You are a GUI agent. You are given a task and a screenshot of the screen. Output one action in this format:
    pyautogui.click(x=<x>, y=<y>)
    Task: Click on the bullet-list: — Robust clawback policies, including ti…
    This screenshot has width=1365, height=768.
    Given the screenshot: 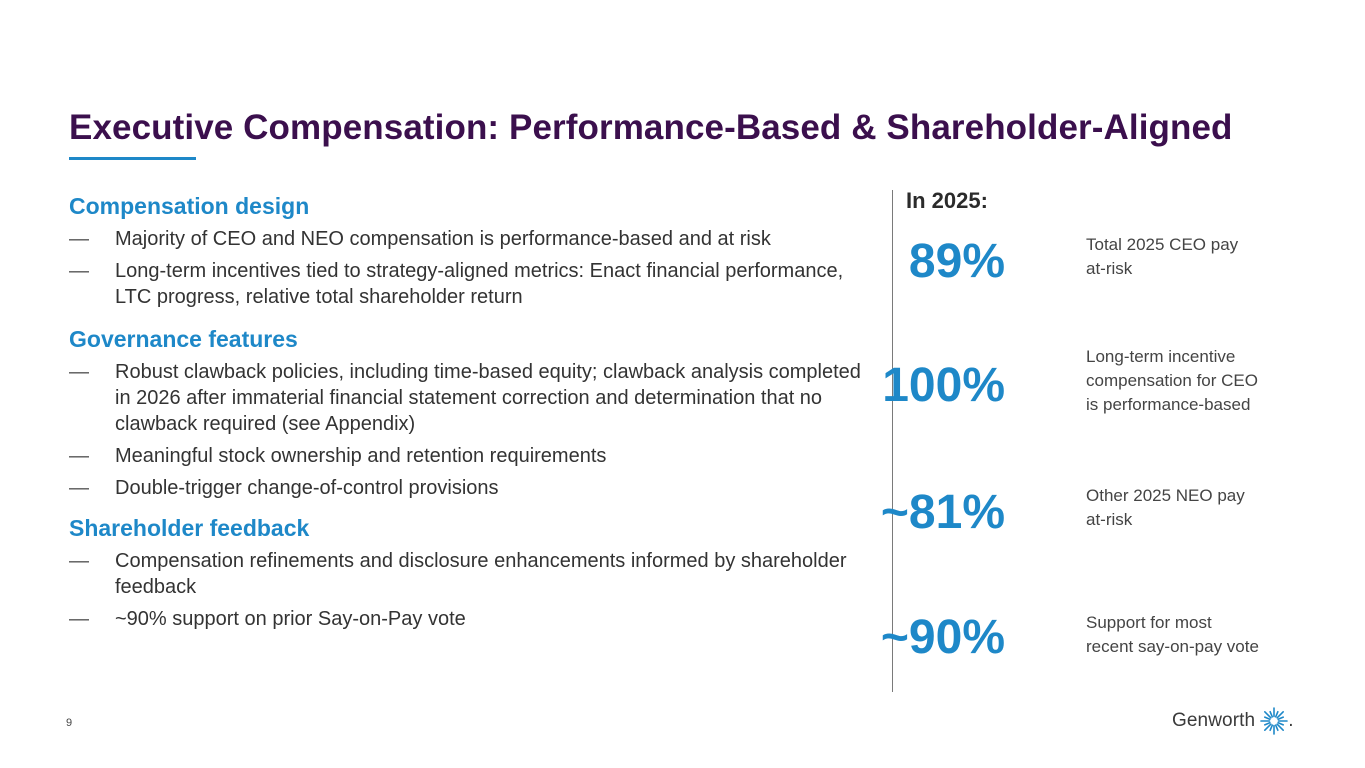 What is the action you would take?
    pyautogui.click(x=474, y=430)
    